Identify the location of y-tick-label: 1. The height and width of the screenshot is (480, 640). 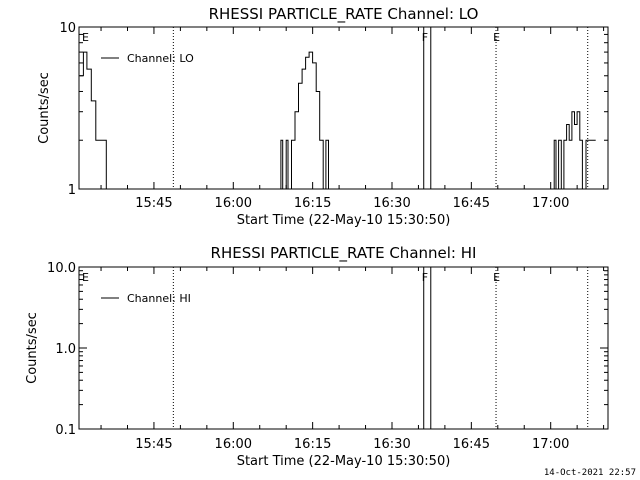
(72, 190).